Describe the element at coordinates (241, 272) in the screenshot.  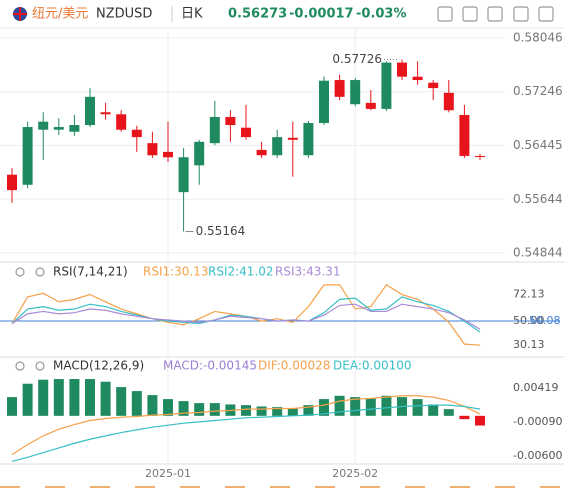
I see `legend-entry: RSI2:41.02` at that location.